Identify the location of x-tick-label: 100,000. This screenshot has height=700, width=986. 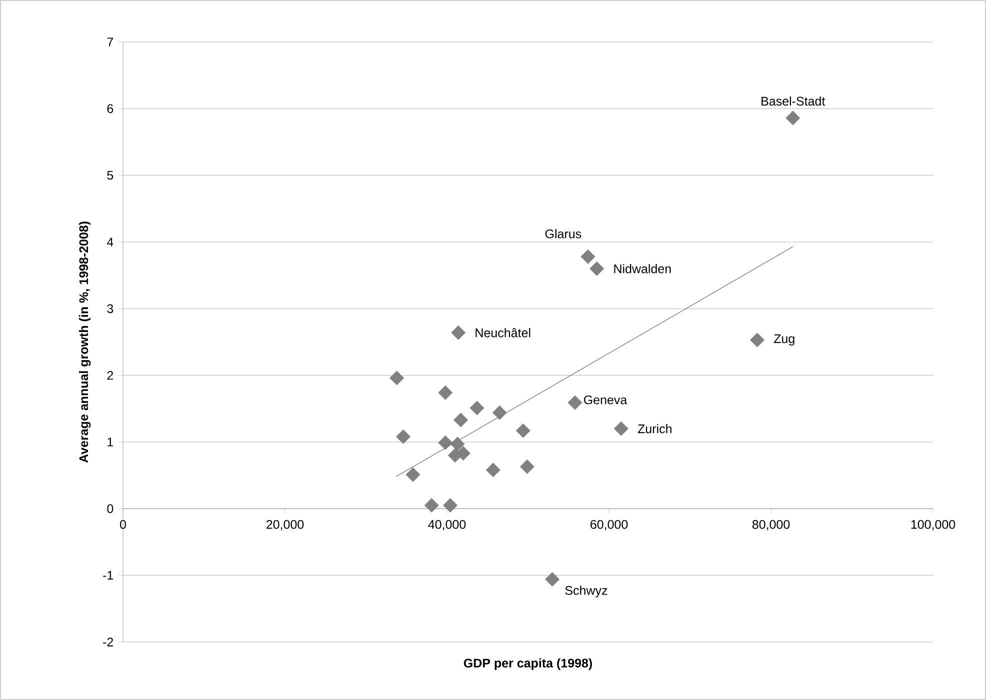
(933, 525).